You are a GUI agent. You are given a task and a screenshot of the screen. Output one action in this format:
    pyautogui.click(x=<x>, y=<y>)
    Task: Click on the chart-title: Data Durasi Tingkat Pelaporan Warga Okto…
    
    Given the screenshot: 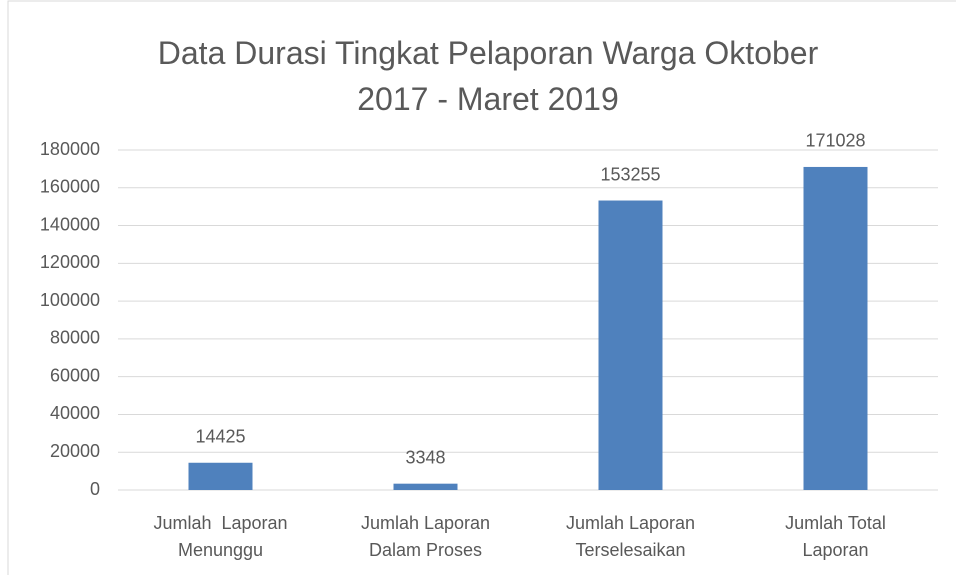 What is the action you would take?
    pyautogui.click(x=488, y=76)
    